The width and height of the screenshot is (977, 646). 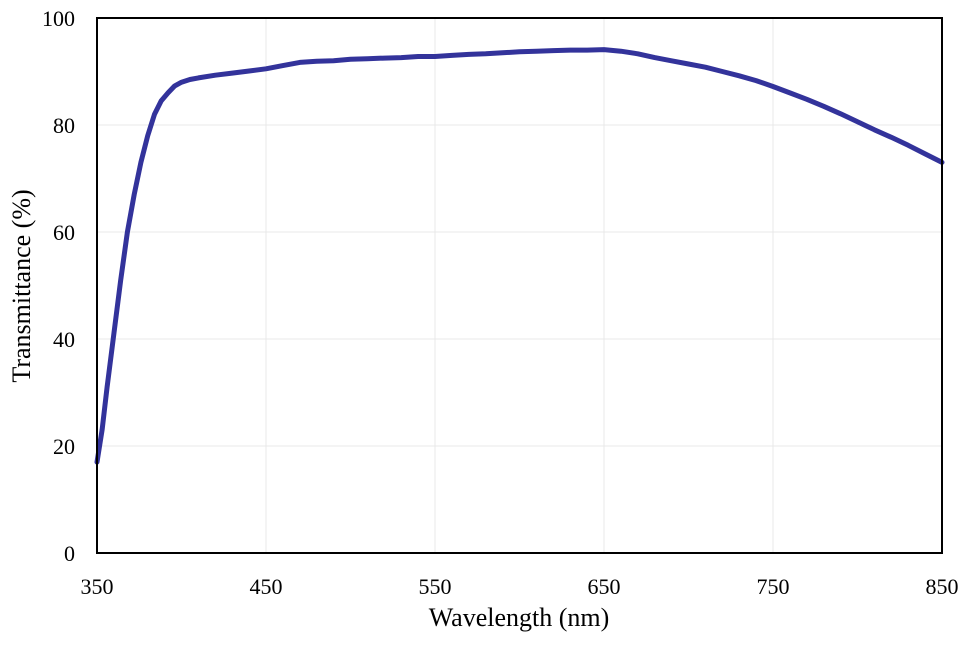 What do you see at coordinates (64, 232) in the screenshot?
I see `y-tick-label: 60` at bounding box center [64, 232].